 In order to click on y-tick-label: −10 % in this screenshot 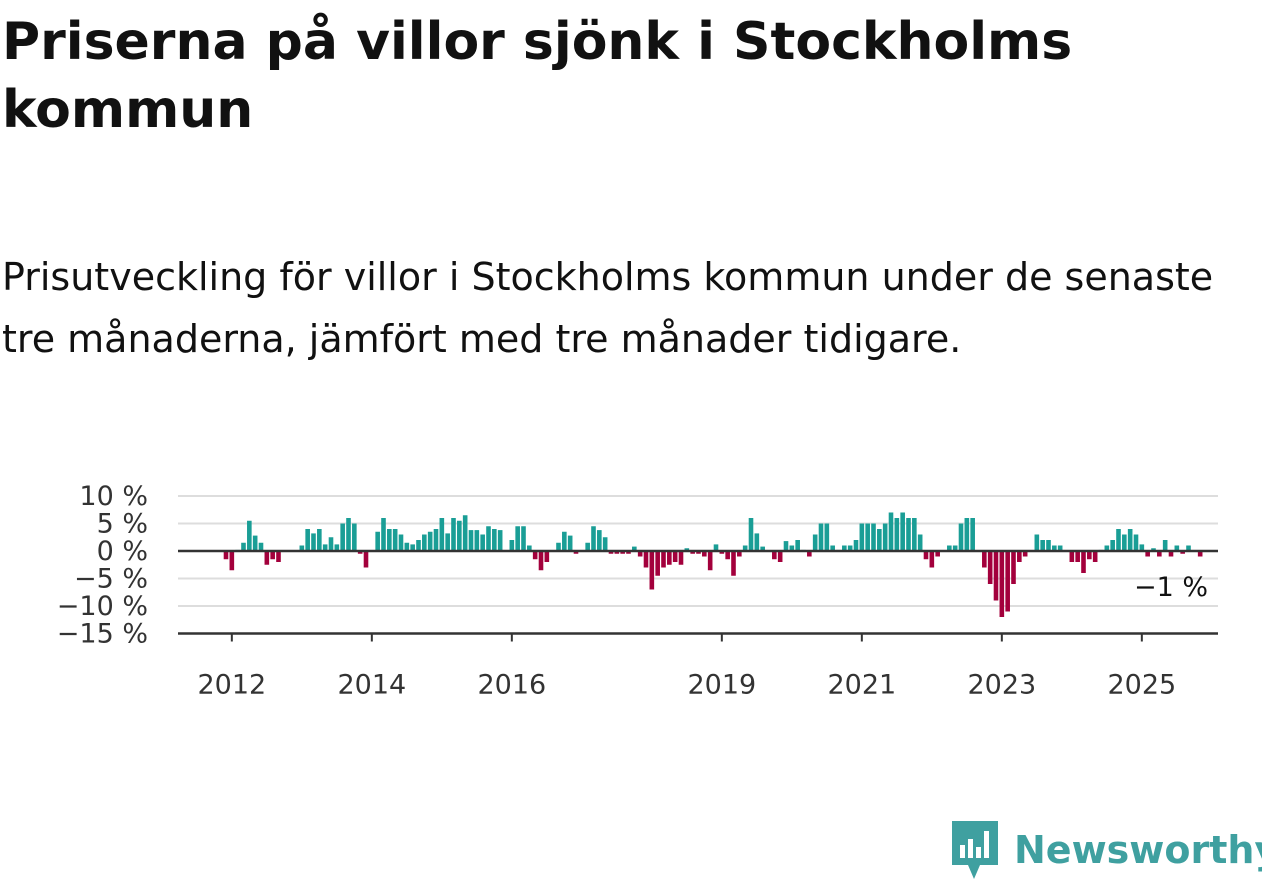, I will do `click(102, 606)`.